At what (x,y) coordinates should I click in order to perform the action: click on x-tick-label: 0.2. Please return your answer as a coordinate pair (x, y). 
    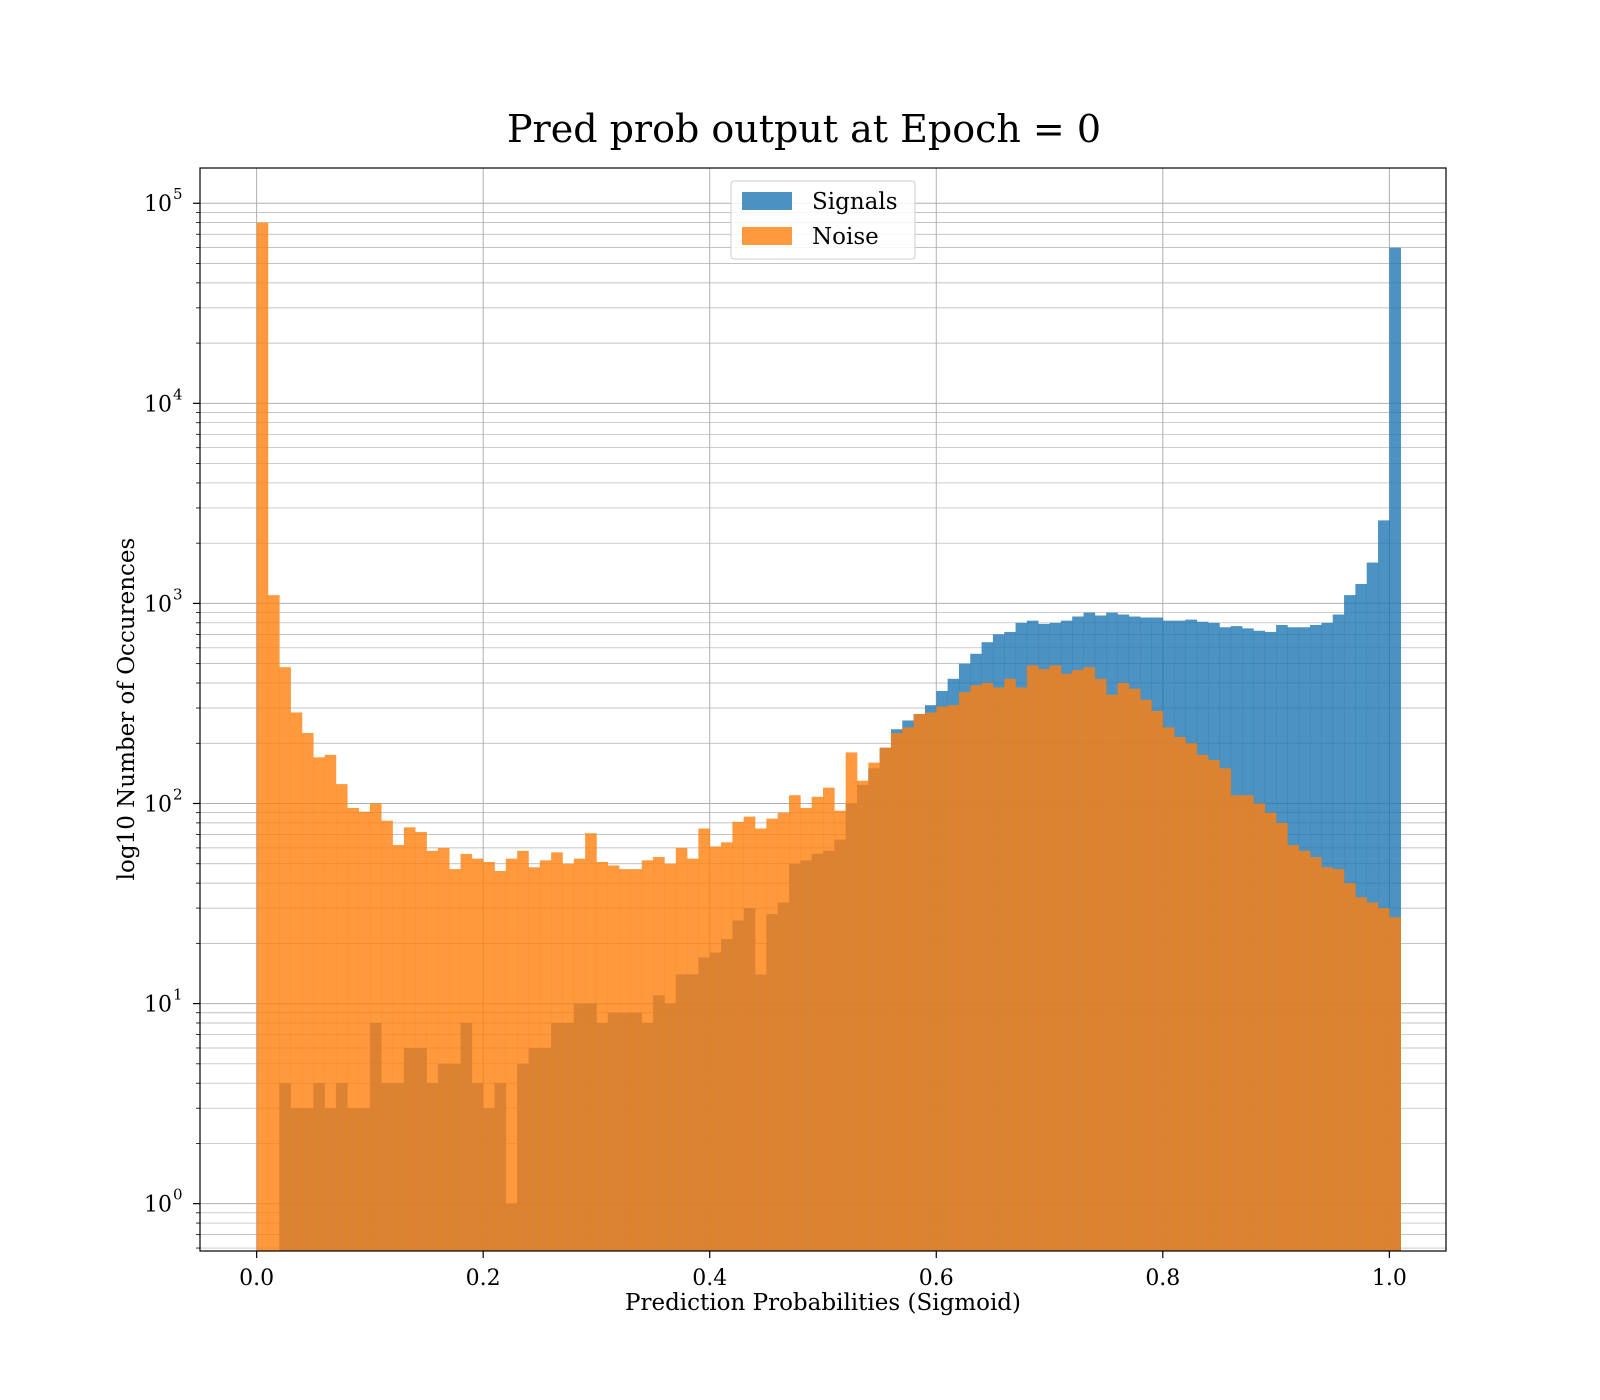
    Looking at the image, I should click on (483, 1278).